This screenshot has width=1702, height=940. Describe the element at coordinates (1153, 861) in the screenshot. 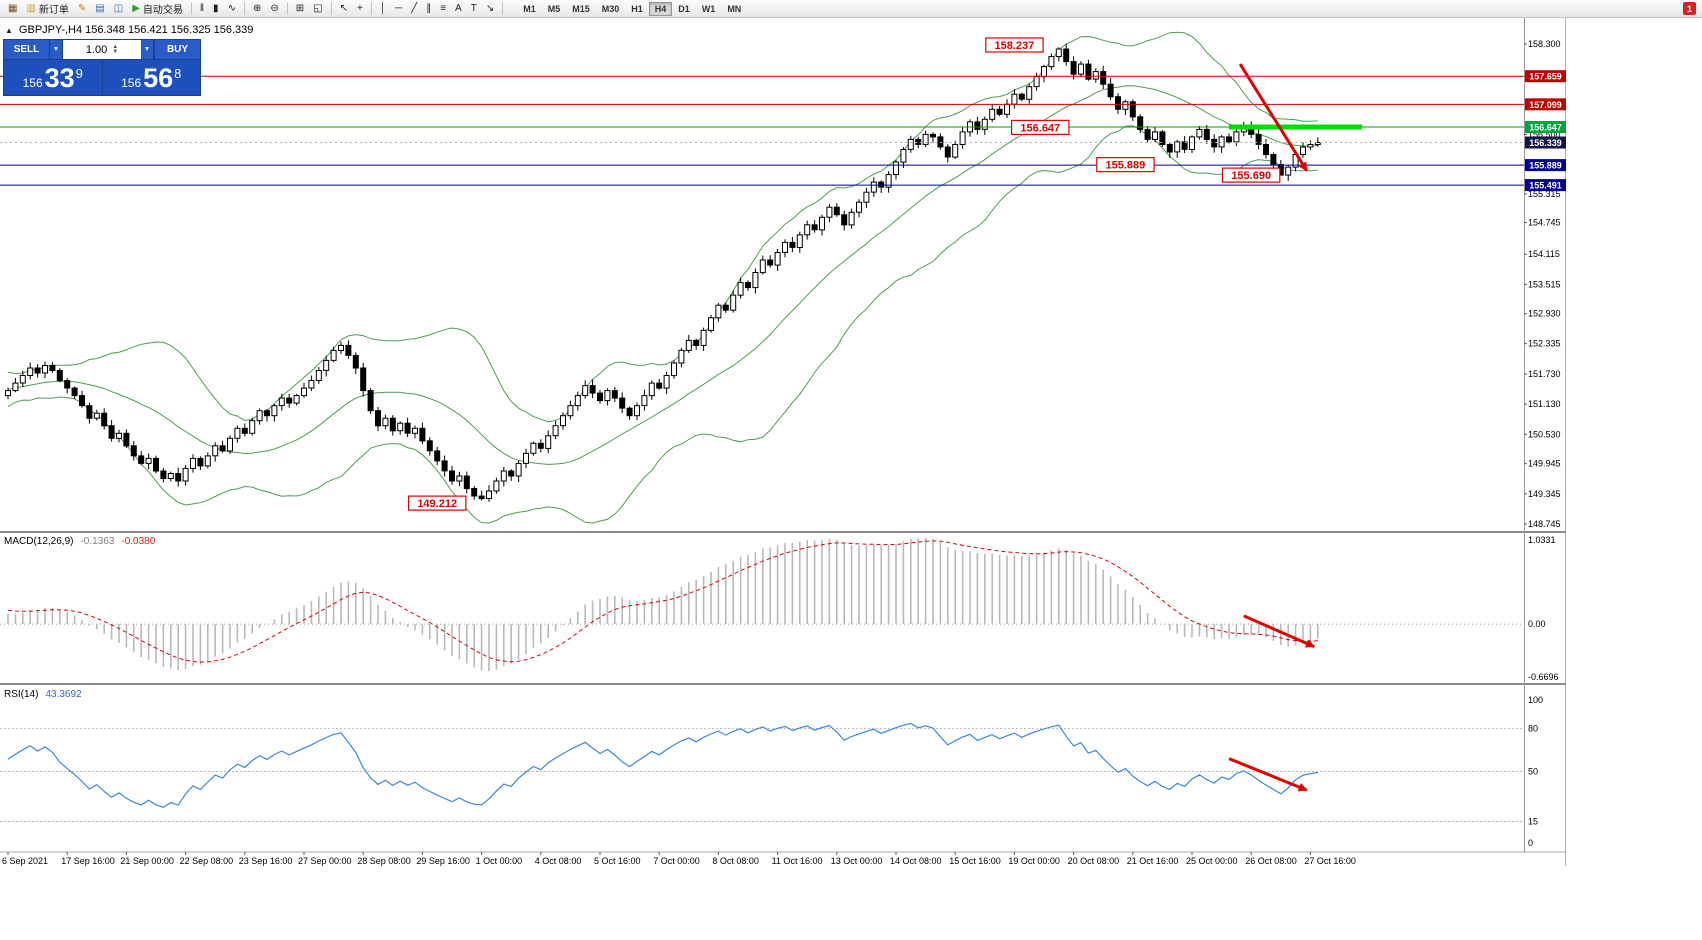

I see `svg-text: 21 Oct 16:00` at that location.